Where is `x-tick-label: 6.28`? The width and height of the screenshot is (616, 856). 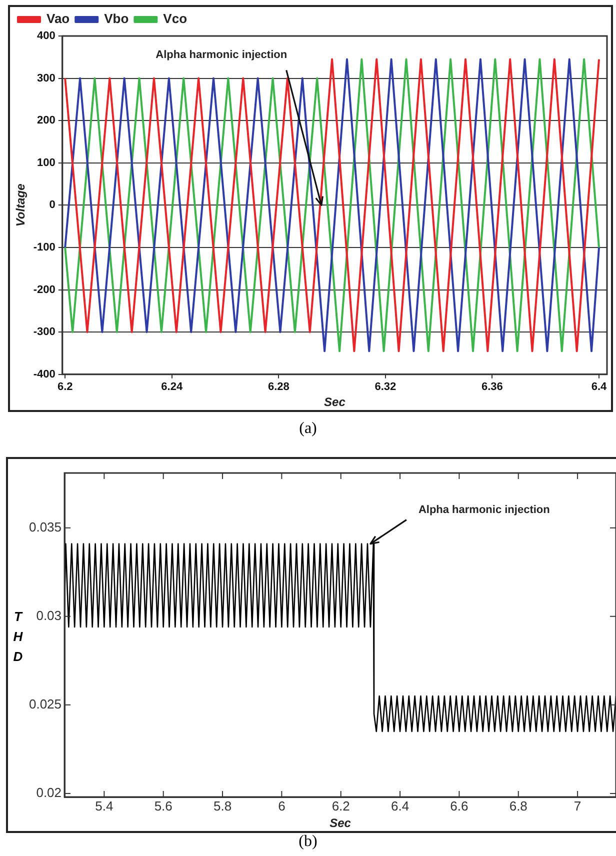
x-tick-label: 6.28 is located at coordinates (279, 387).